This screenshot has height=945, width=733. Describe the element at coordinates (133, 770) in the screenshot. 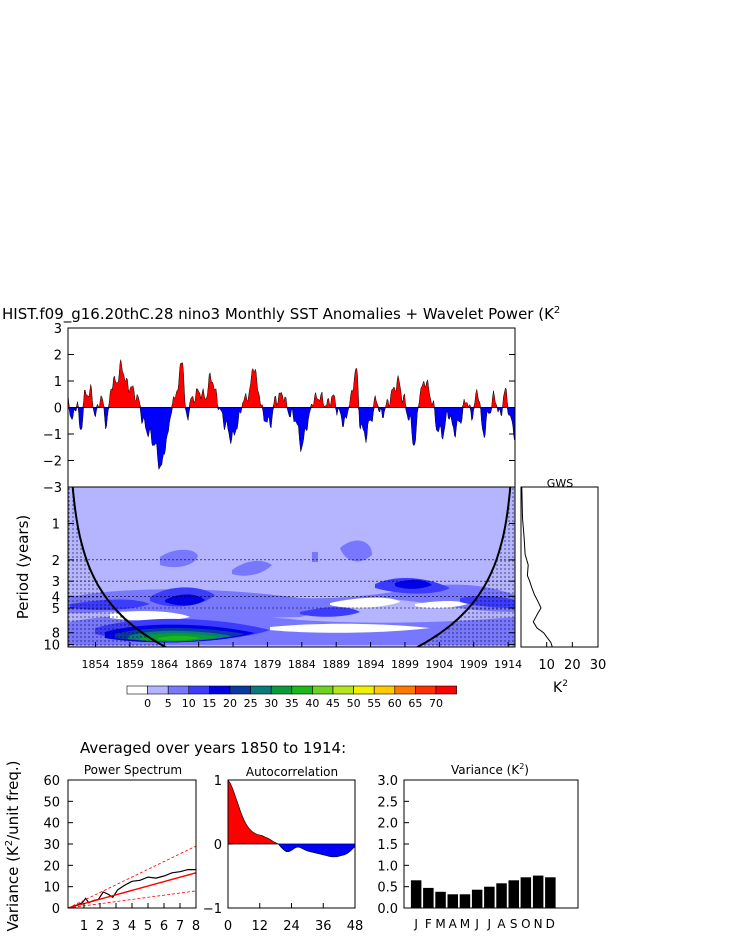

I see `power-spectrum-title: Power Spectrum` at that location.